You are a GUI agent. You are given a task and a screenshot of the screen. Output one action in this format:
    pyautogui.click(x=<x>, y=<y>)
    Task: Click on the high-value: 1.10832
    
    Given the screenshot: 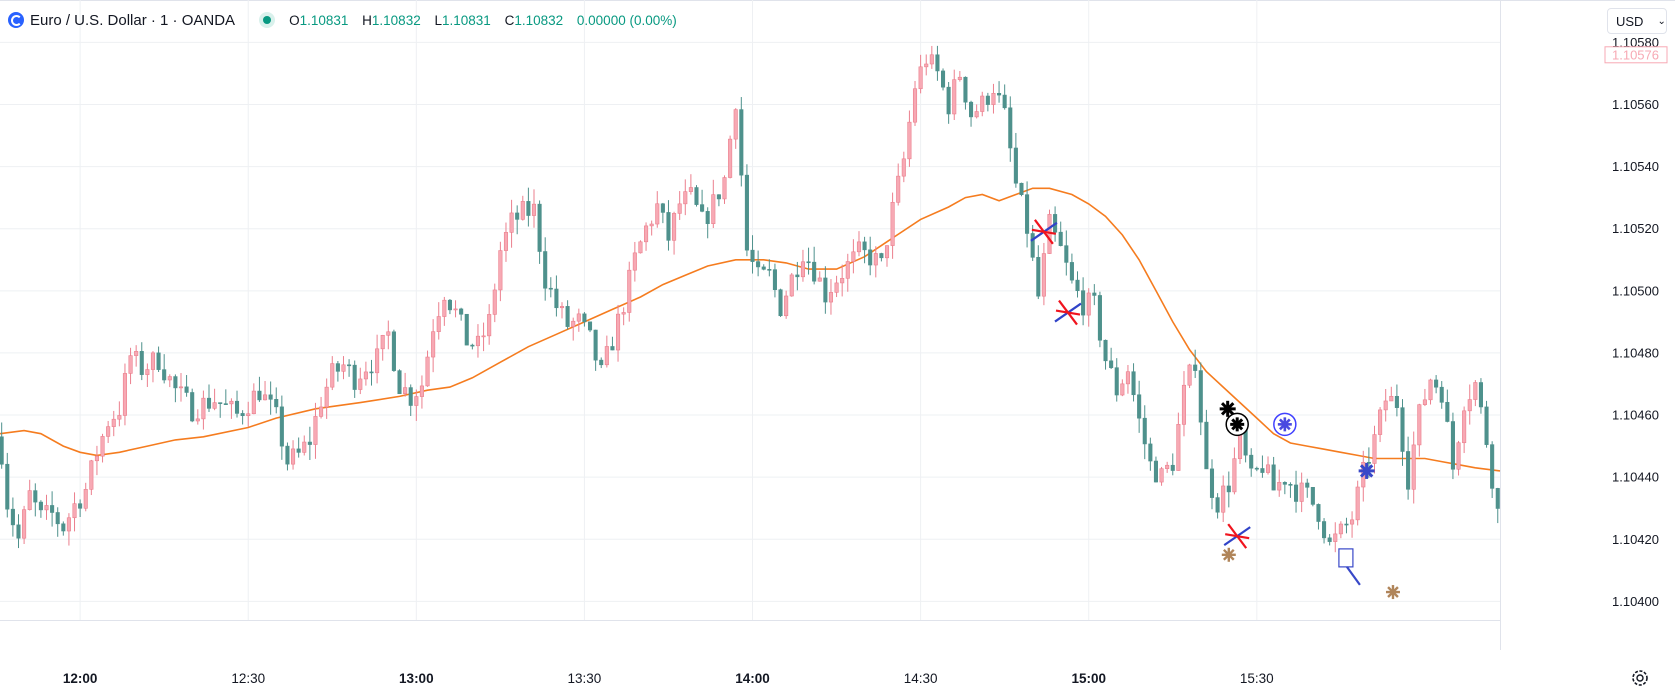 What is the action you would take?
    pyautogui.click(x=396, y=20)
    